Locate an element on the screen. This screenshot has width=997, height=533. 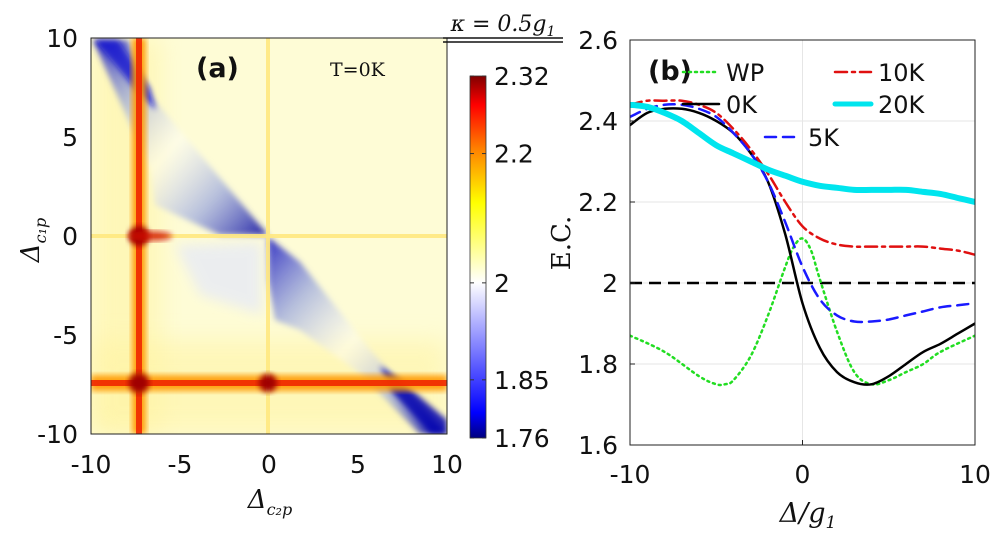
legend: WP 10K 0K 20K 5K is located at coordinates (803, 105).